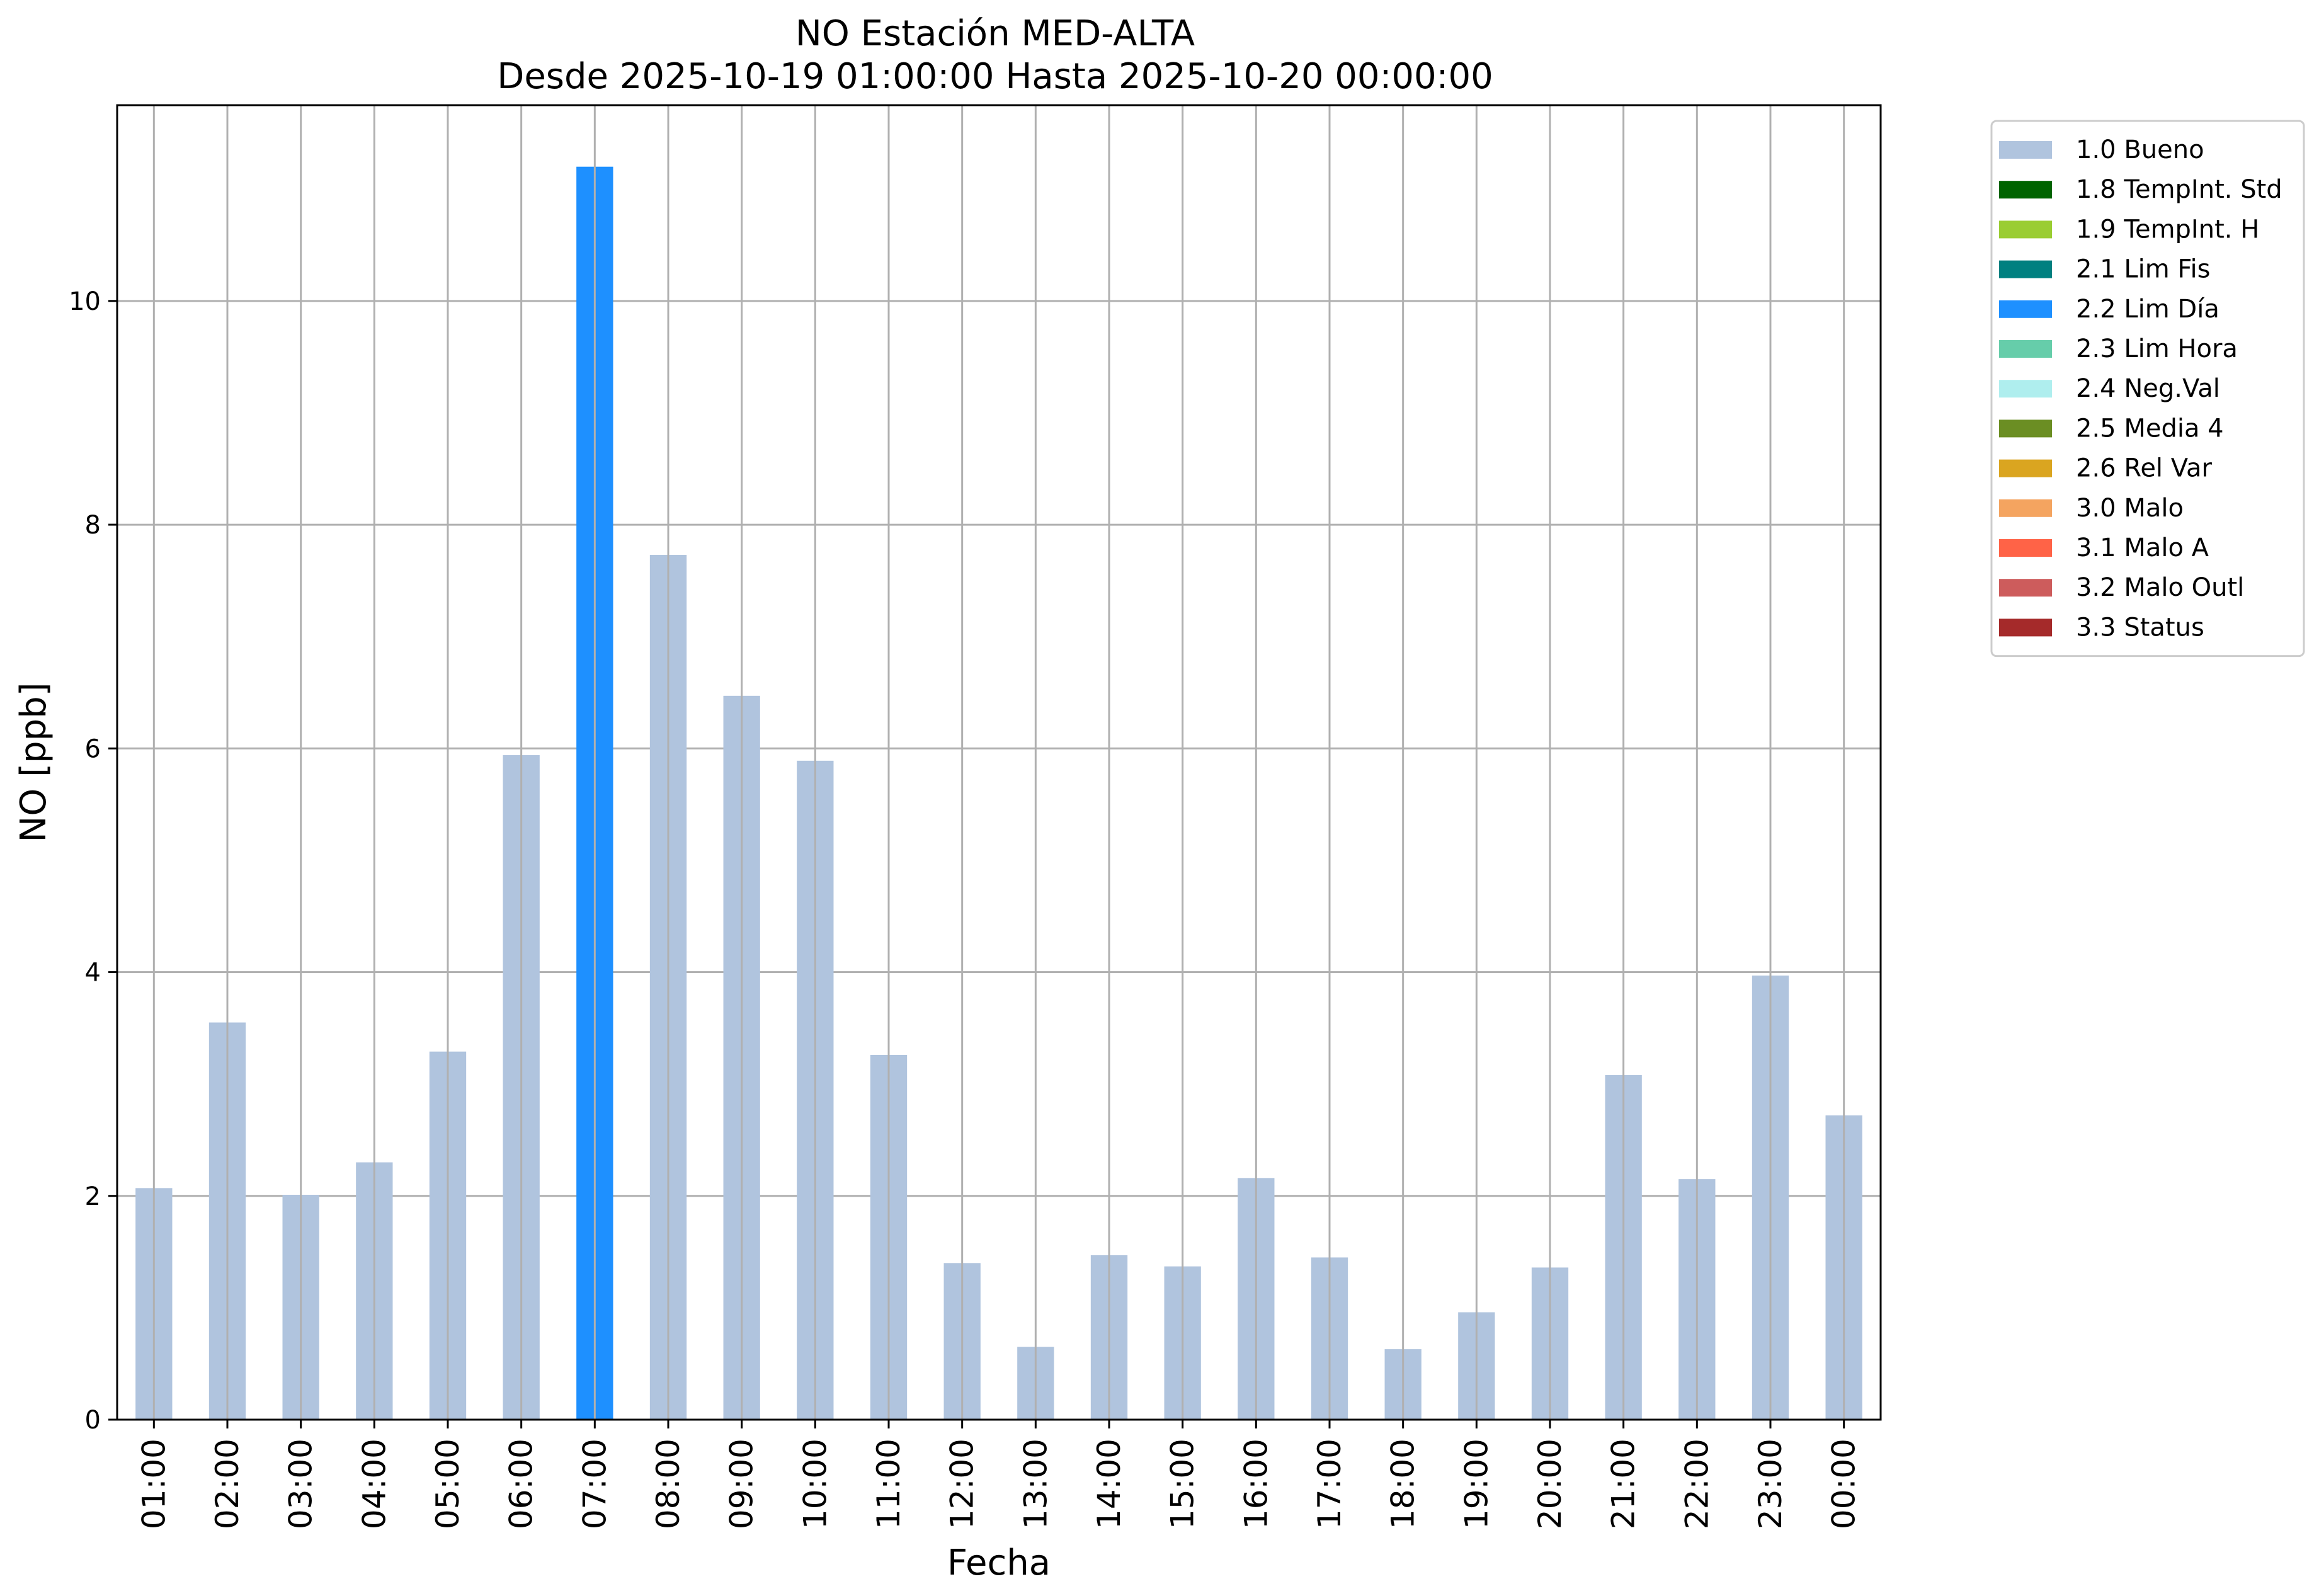 This screenshot has height=1596, width=2319. Describe the element at coordinates (2160, 587) in the screenshot. I see `legend-label: 3.2 Malo Outl` at that location.